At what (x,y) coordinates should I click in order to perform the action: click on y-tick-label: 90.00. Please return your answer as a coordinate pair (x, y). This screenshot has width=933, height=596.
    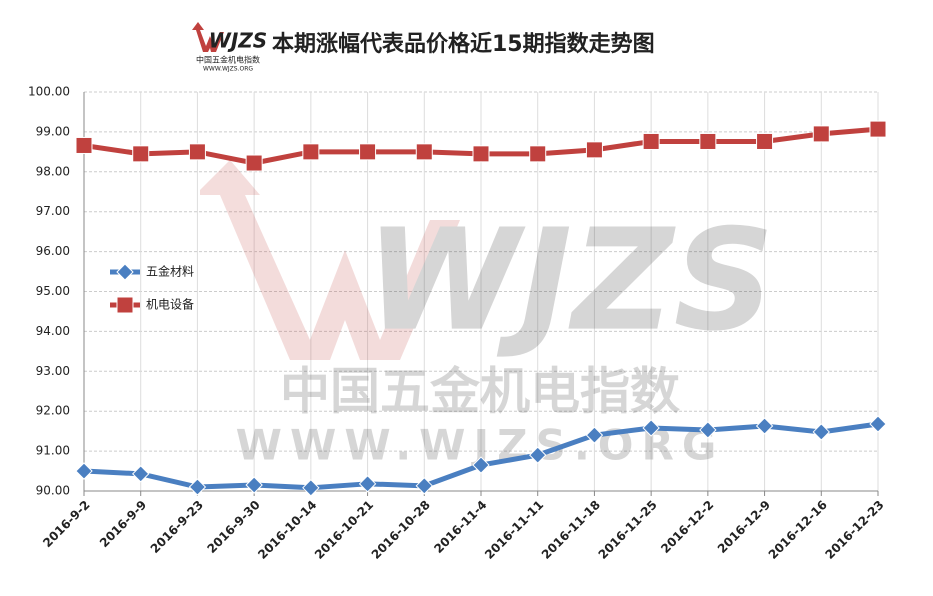
    Looking at the image, I should click on (53, 491).